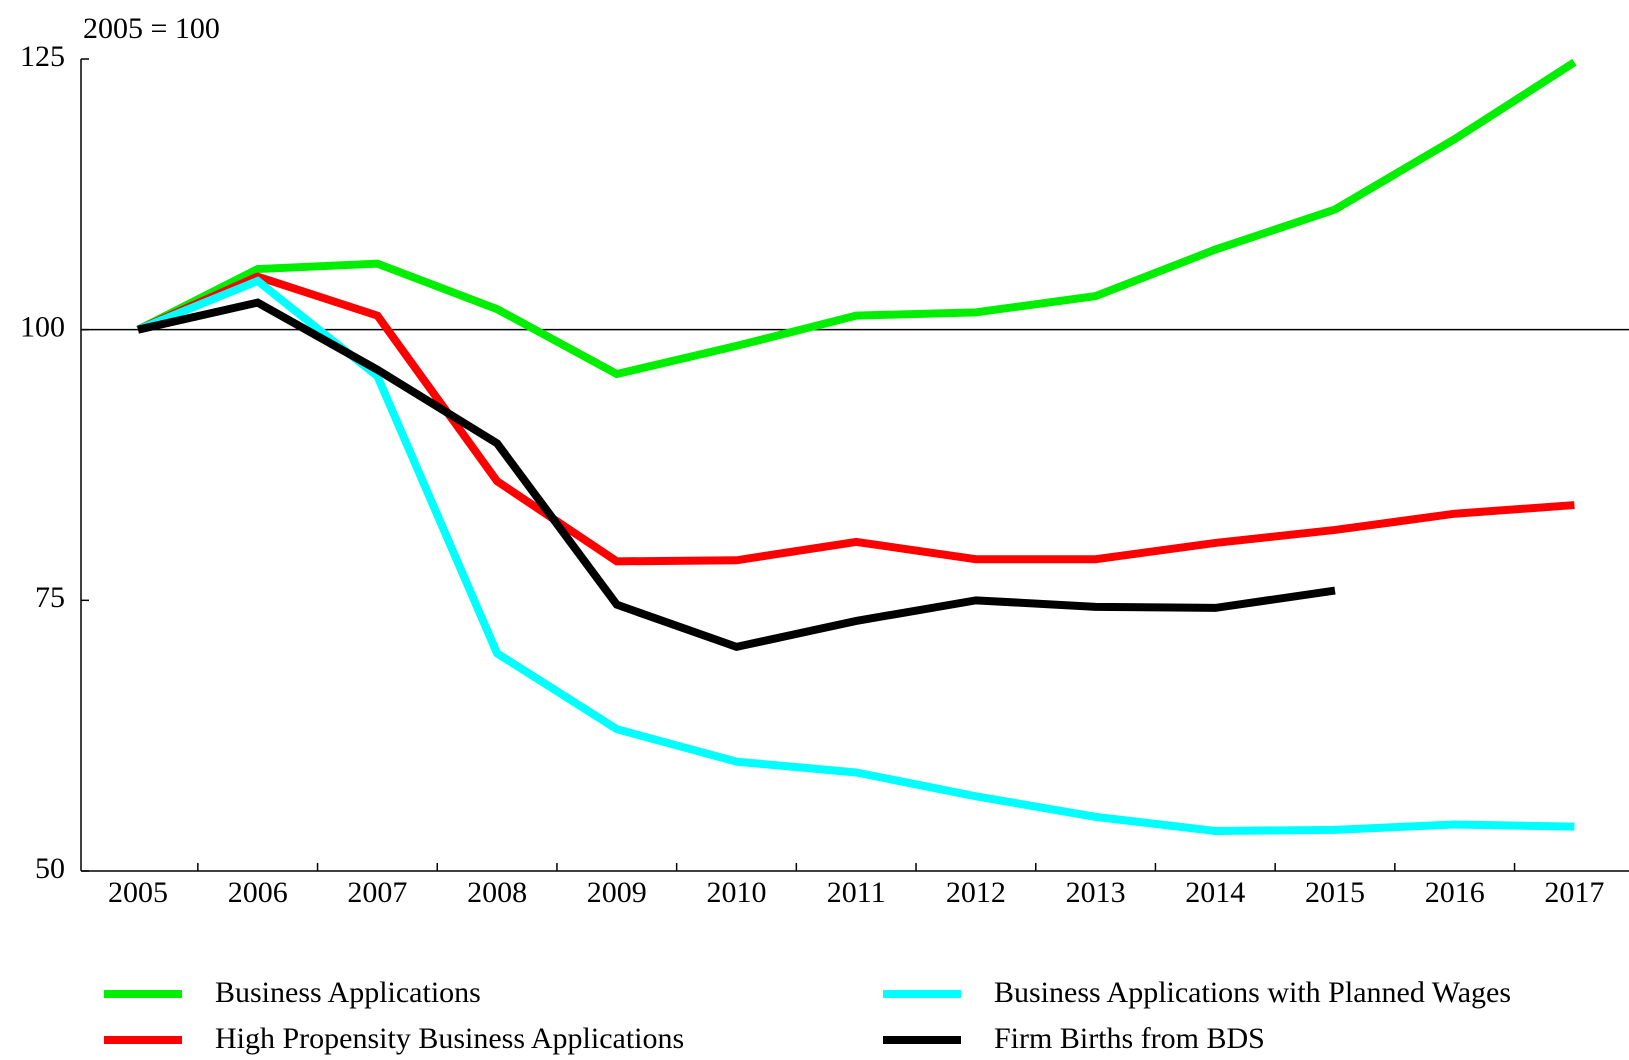 This screenshot has height=1060, width=1629. What do you see at coordinates (1096, 892) in the screenshot?
I see `x-tick-label: 2013` at bounding box center [1096, 892].